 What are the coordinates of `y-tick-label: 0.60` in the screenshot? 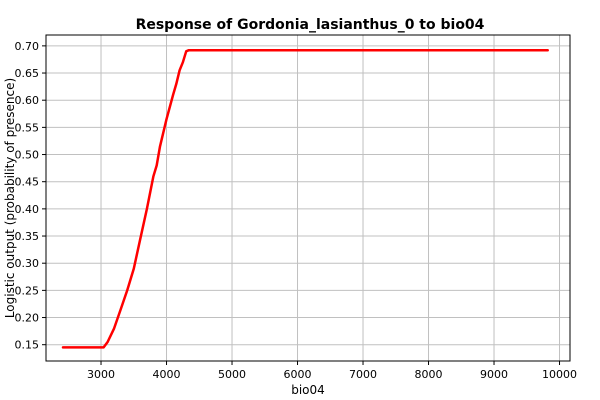 It's located at (27, 100).